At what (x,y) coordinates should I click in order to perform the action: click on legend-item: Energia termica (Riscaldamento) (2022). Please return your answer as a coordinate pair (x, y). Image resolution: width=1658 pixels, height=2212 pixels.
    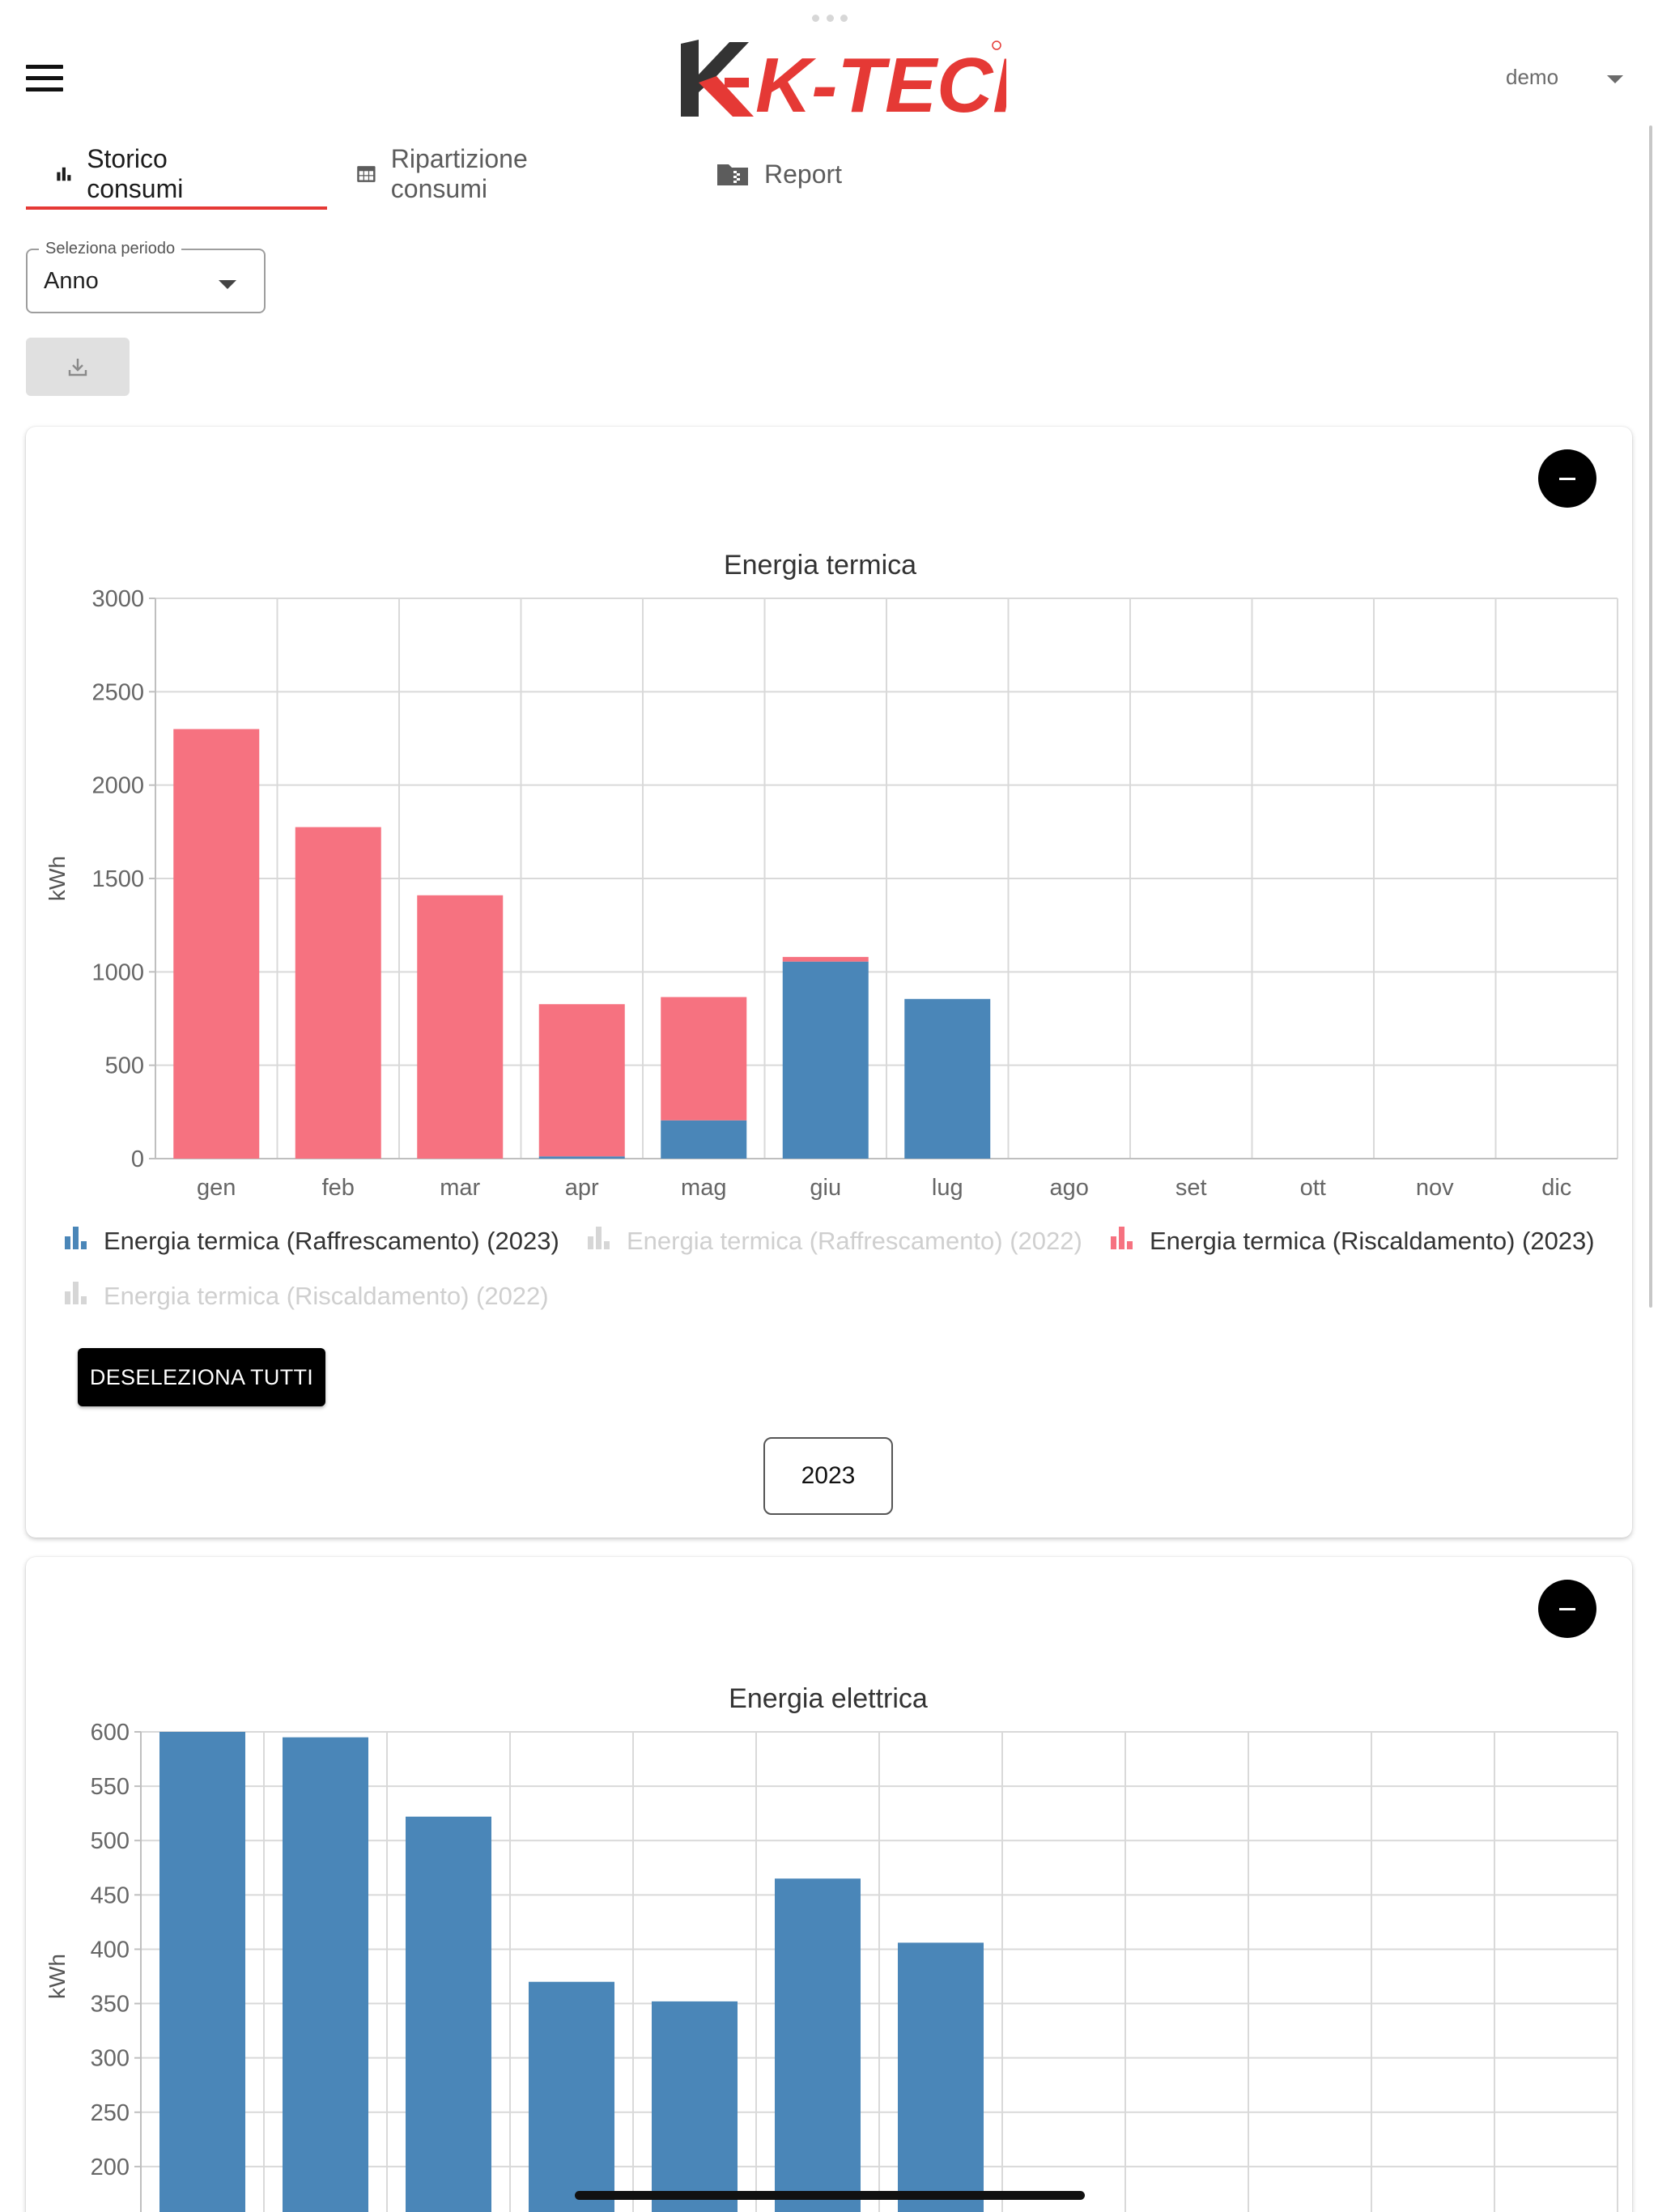
    Looking at the image, I should click on (307, 1296).